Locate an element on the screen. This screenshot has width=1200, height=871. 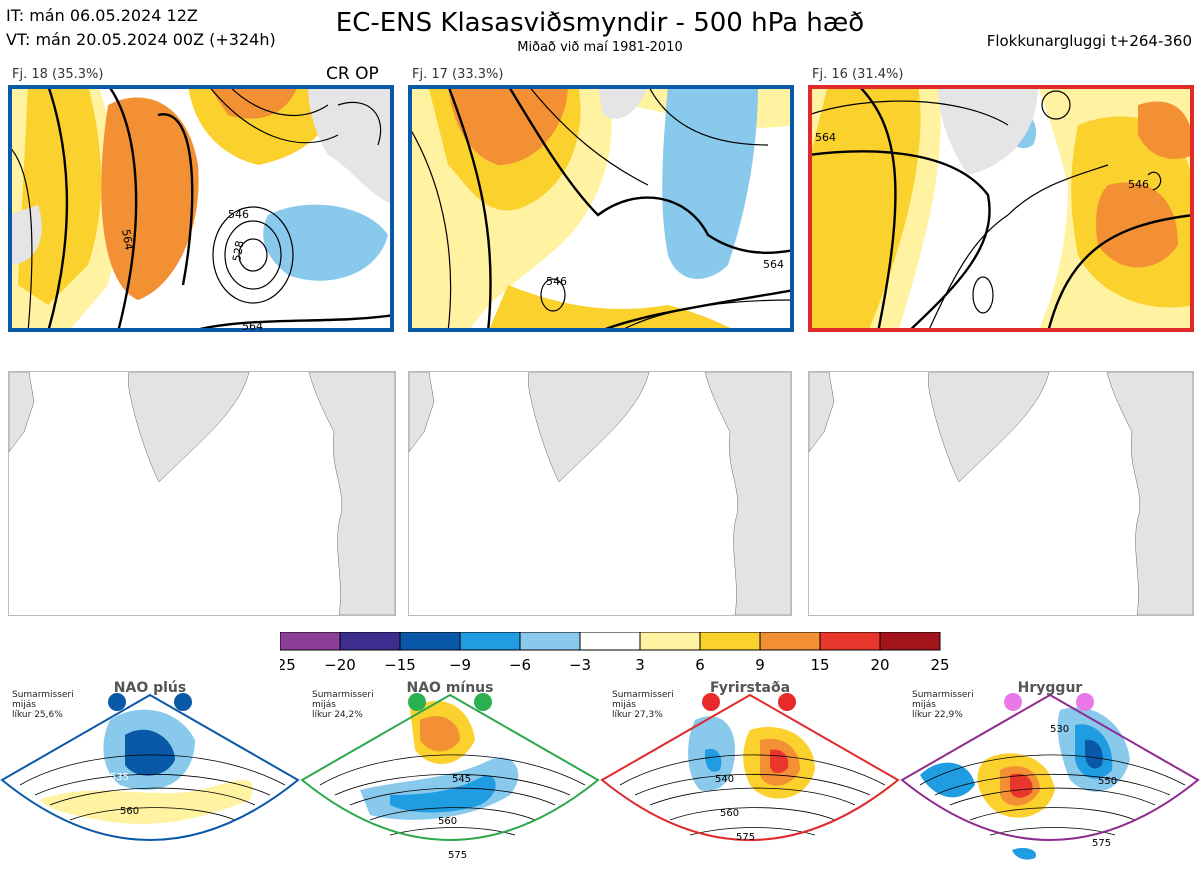
page-title: EC-ENS Klasasviðsmyndir - 500 hPa hæð is located at coordinates (600, 23).